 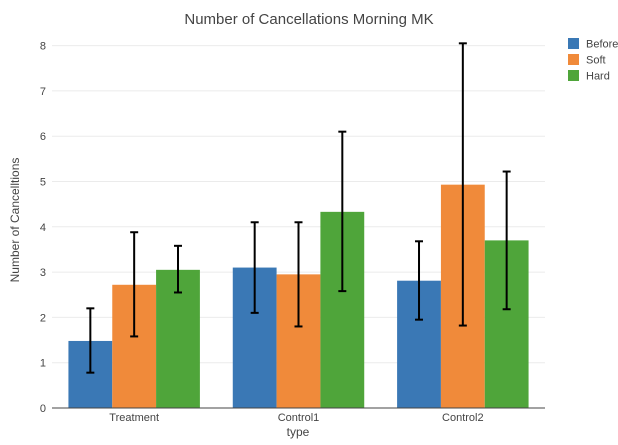 What do you see at coordinates (43, 364) in the screenshot?
I see `y-tick-label: 1` at bounding box center [43, 364].